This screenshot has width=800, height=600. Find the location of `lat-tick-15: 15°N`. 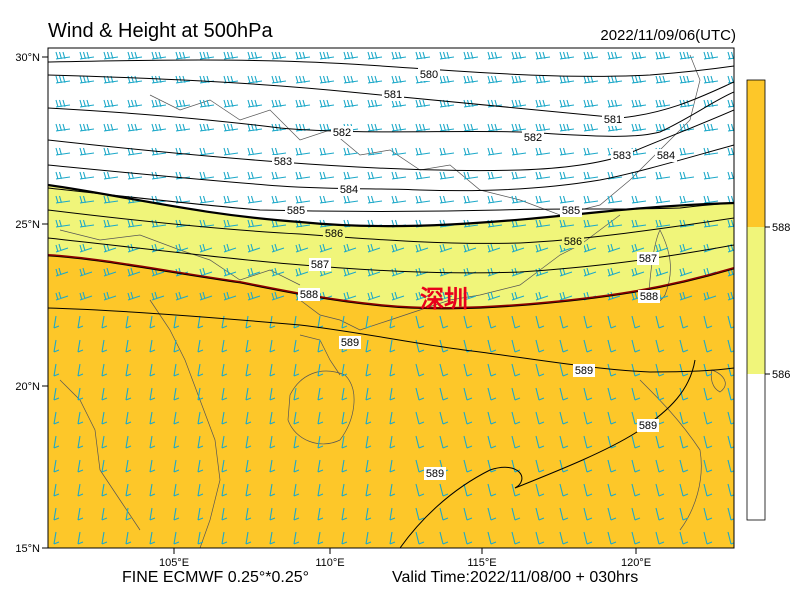

lat-tick-15: 15°N is located at coordinates (27, 549).